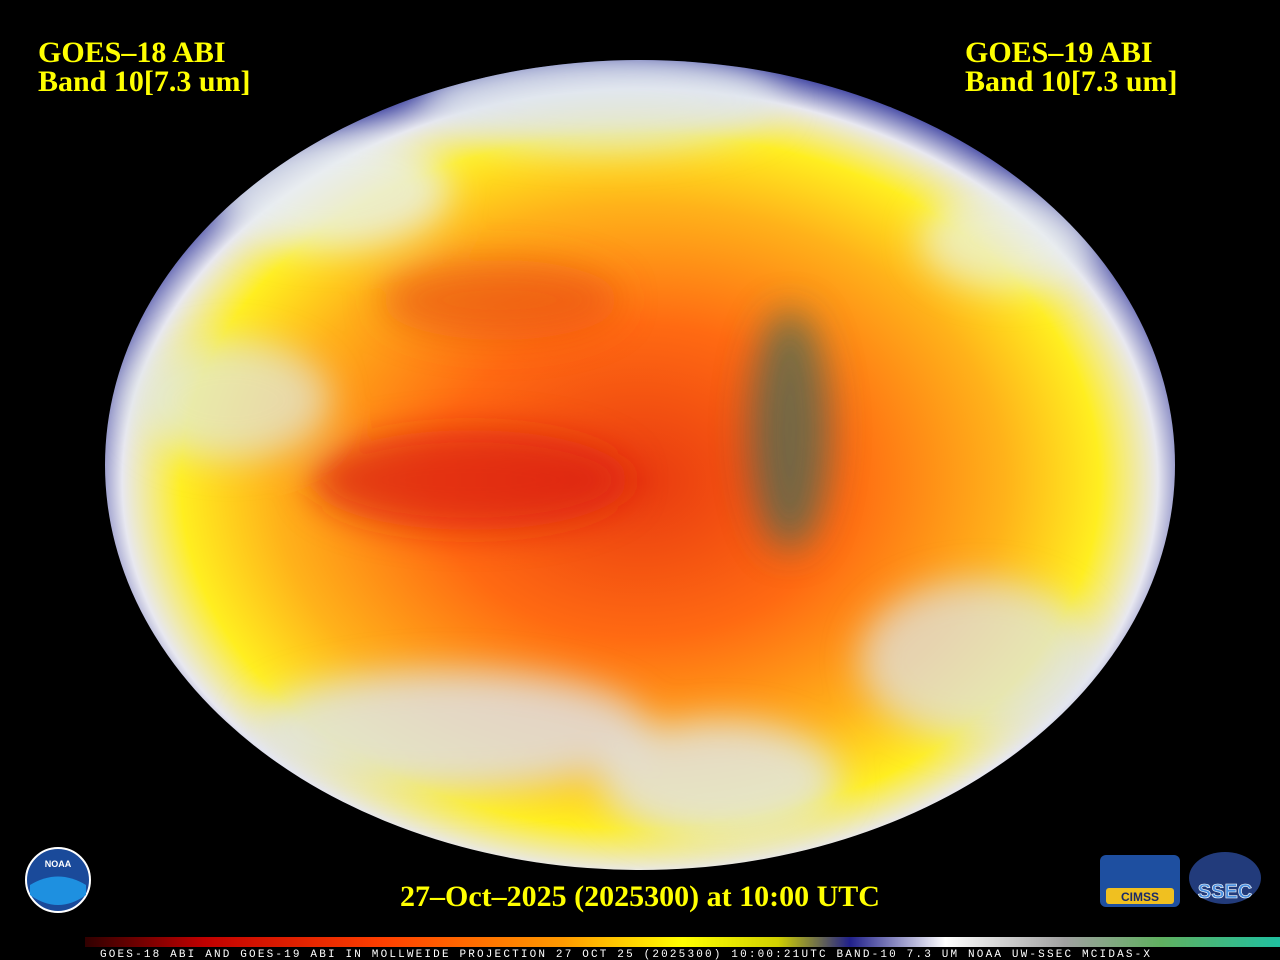 Image resolution: width=1280 pixels, height=960 pixels. What do you see at coordinates (640, 896) in the screenshot?
I see `timestamp: 27–Oct–2025 (2025300) at 10:00 UTC` at bounding box center [640, 896].